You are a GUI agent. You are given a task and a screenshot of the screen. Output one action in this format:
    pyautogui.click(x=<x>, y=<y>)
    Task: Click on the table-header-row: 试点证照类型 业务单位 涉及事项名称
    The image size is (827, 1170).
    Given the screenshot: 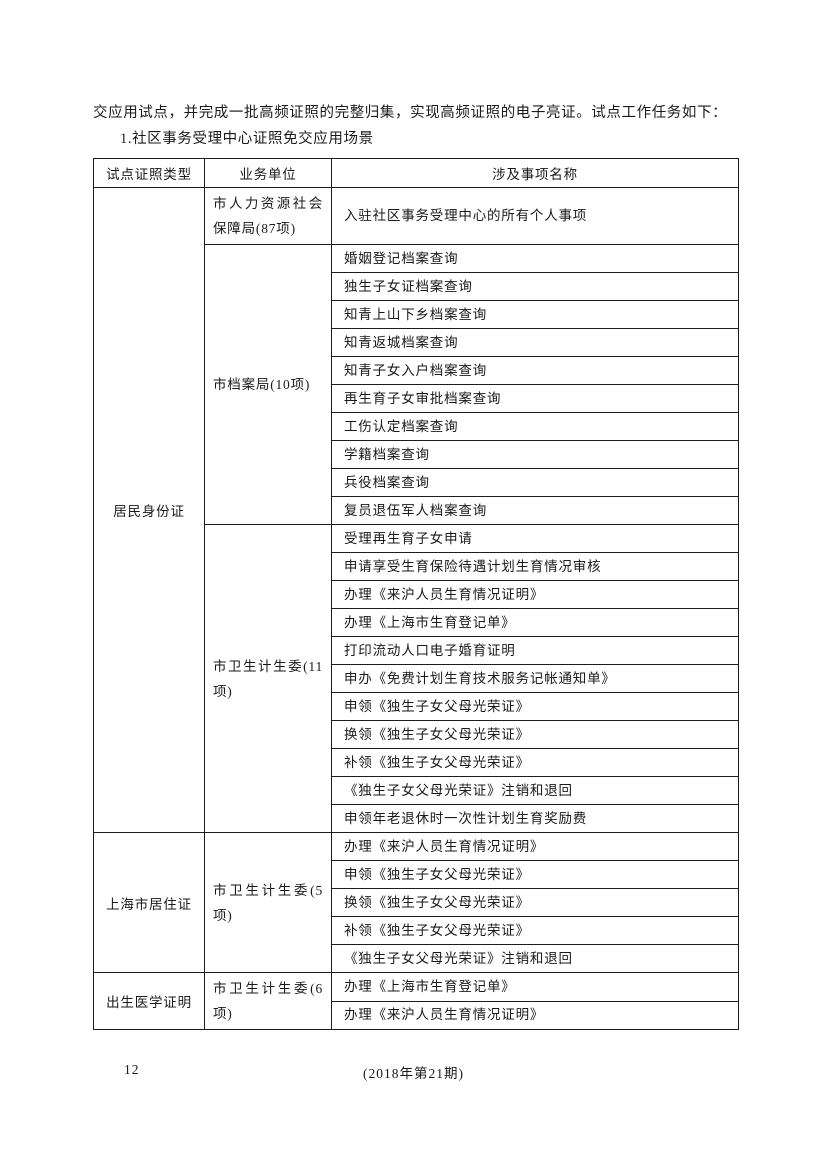 What is the action you would take?
    pyautogui.click(x=416, y=173)
    